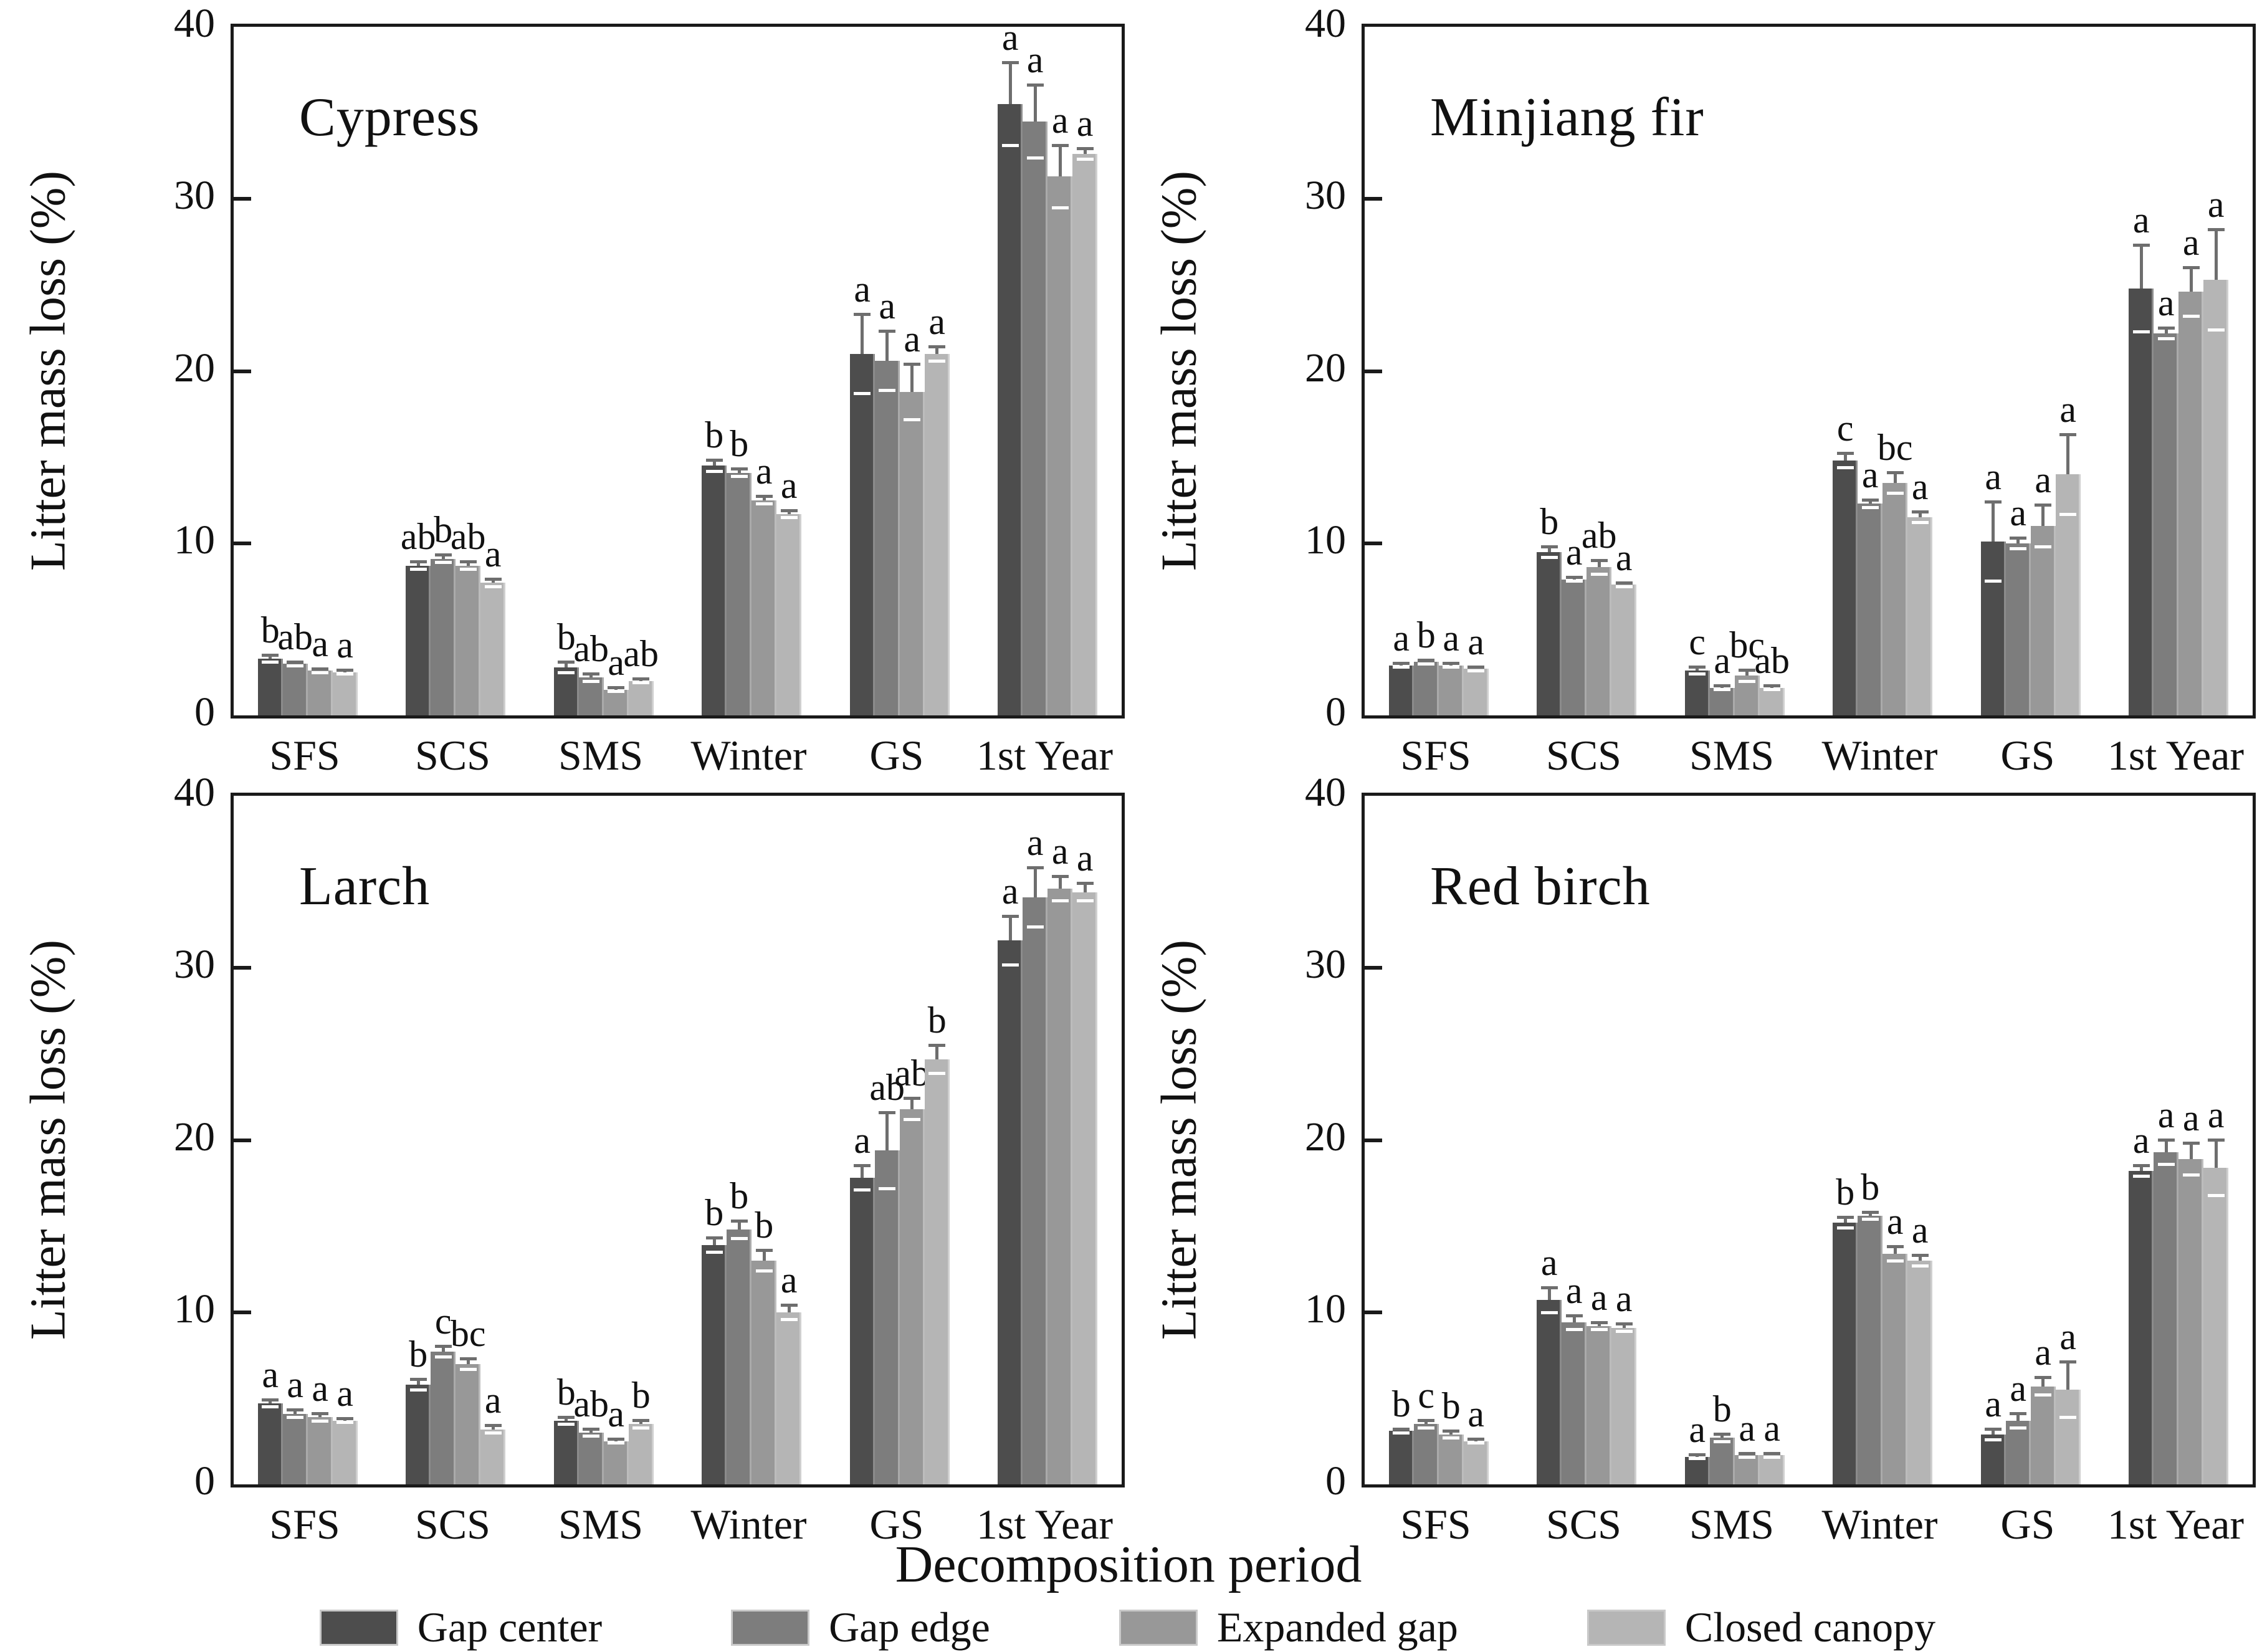  I want to click on x-tick-label: SCS, so click(1583, 755).